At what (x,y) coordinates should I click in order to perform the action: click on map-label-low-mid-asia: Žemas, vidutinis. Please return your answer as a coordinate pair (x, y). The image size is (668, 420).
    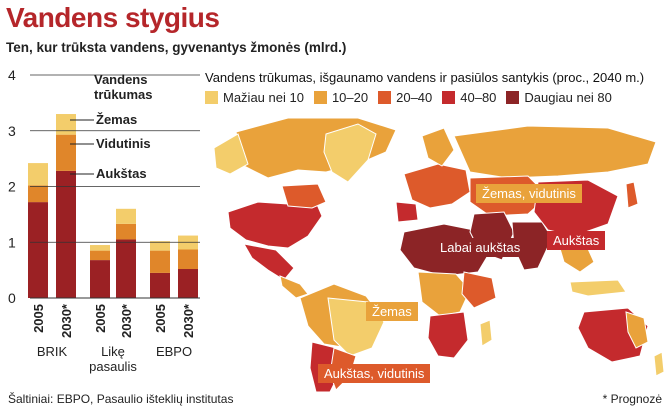
    Looking at the image, I should click on (529, 193).